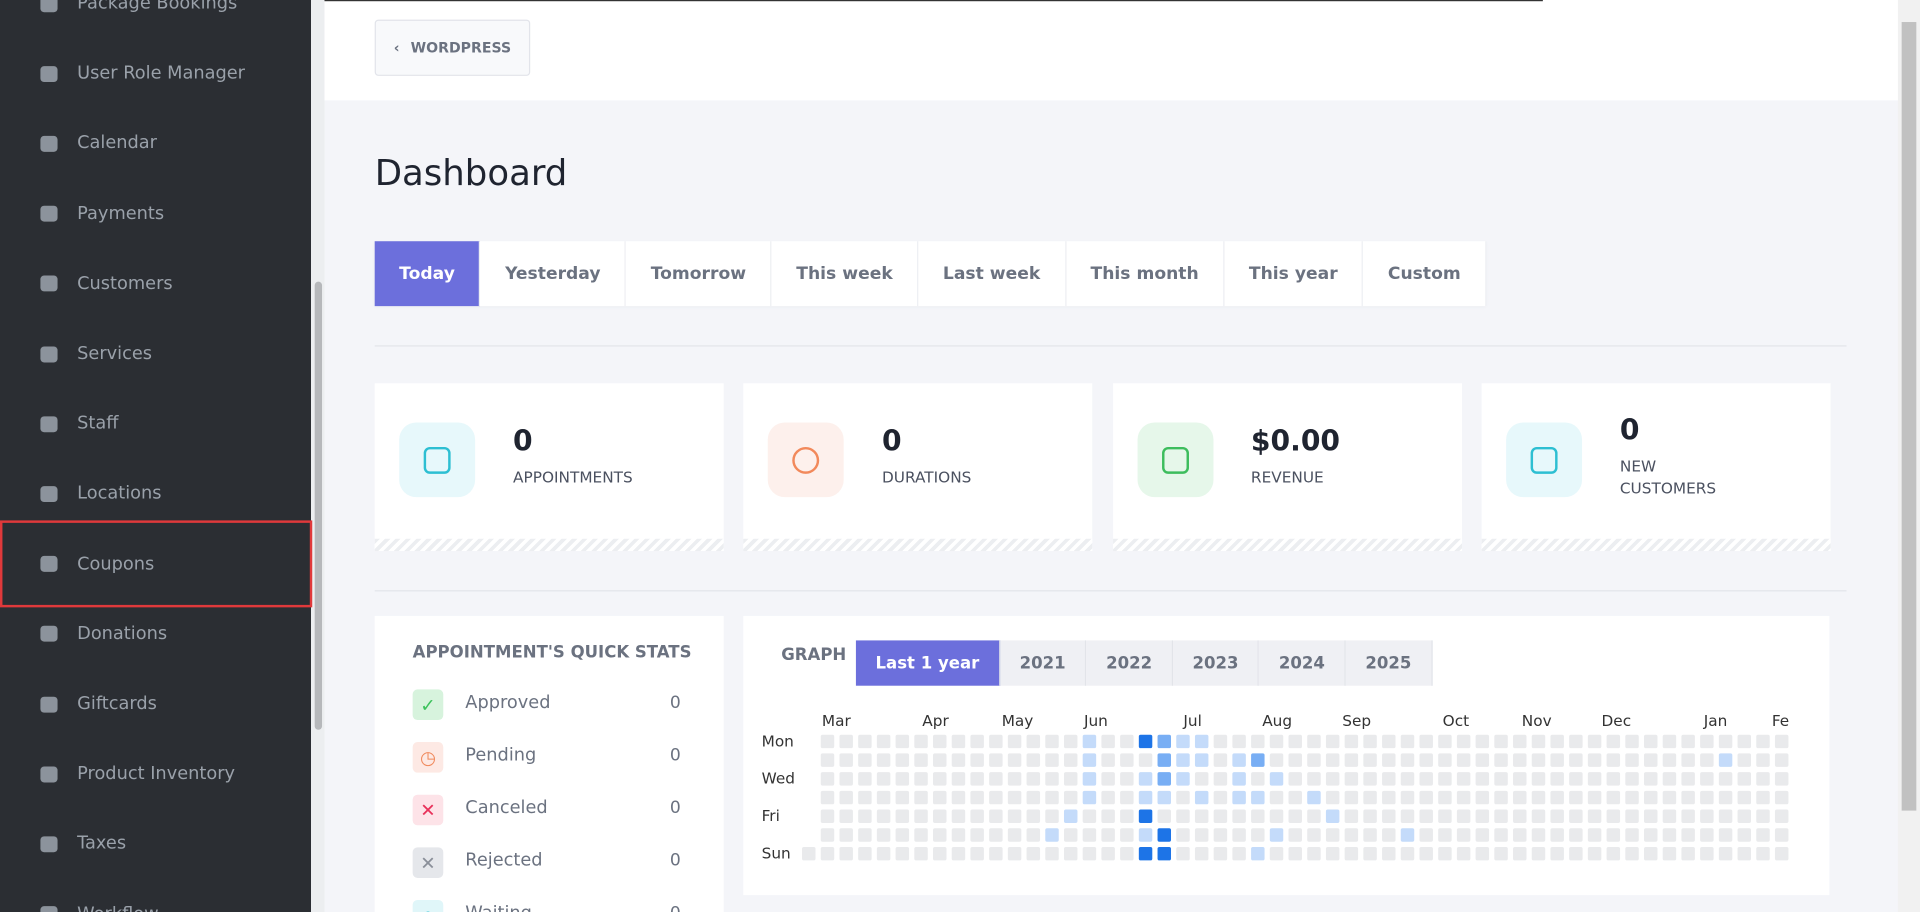 Image resolution: width=1920 pixels, height=912 pixels. I want to click on sidebar-item: Staff, so click(155, 424).